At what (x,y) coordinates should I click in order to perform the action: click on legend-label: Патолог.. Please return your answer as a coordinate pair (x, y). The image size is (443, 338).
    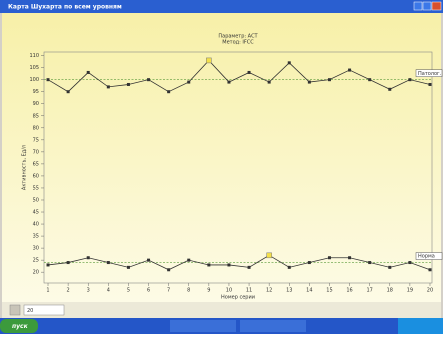
    Looking at the image, I should click on (430, 74).